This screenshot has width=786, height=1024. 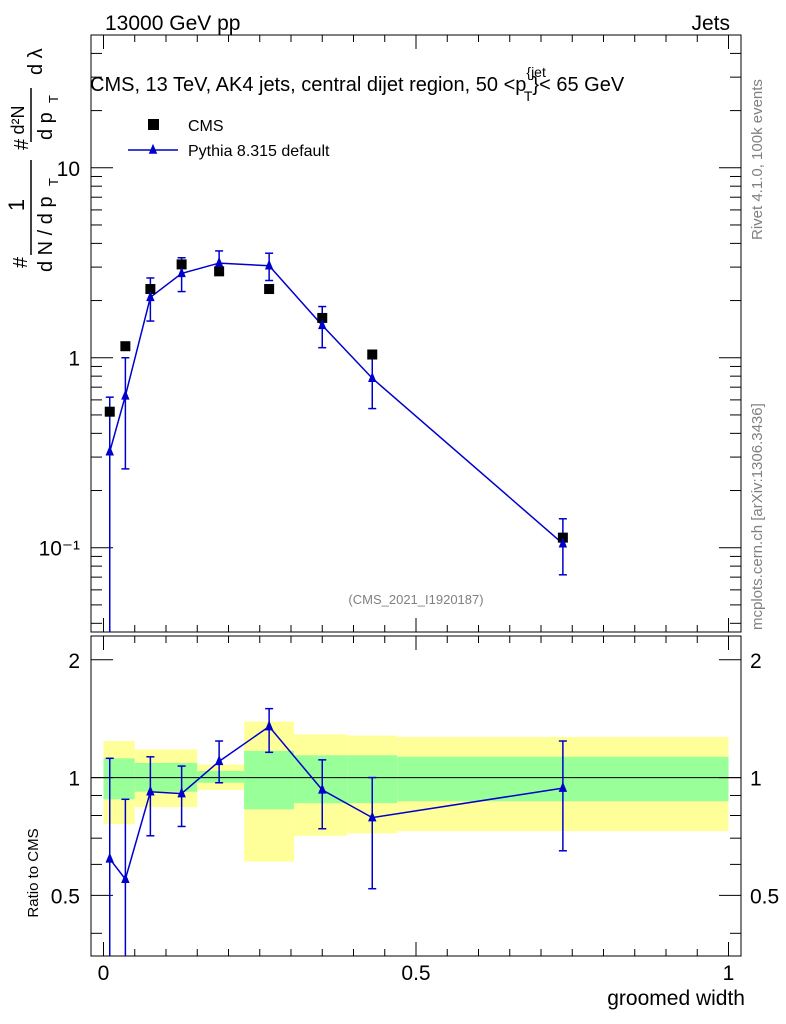 I want to click on x-axis-label: groomed width, so click(x=676, y=998).